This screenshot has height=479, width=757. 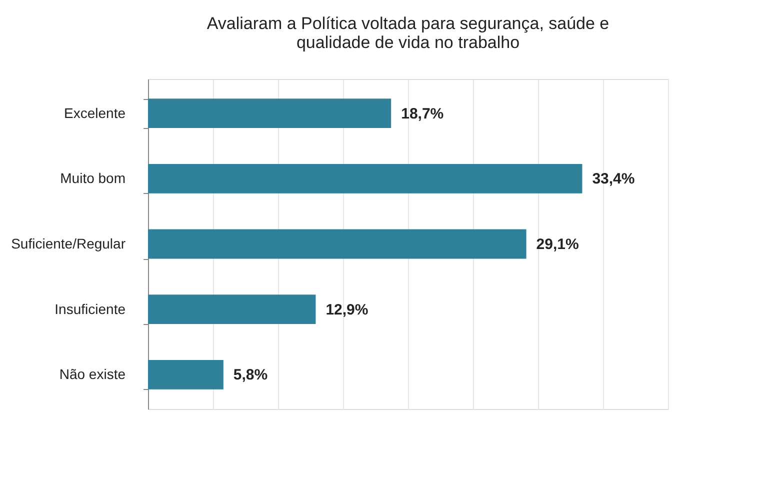 I want to click on data-label: 18,7%, so click(x=422, y=113).